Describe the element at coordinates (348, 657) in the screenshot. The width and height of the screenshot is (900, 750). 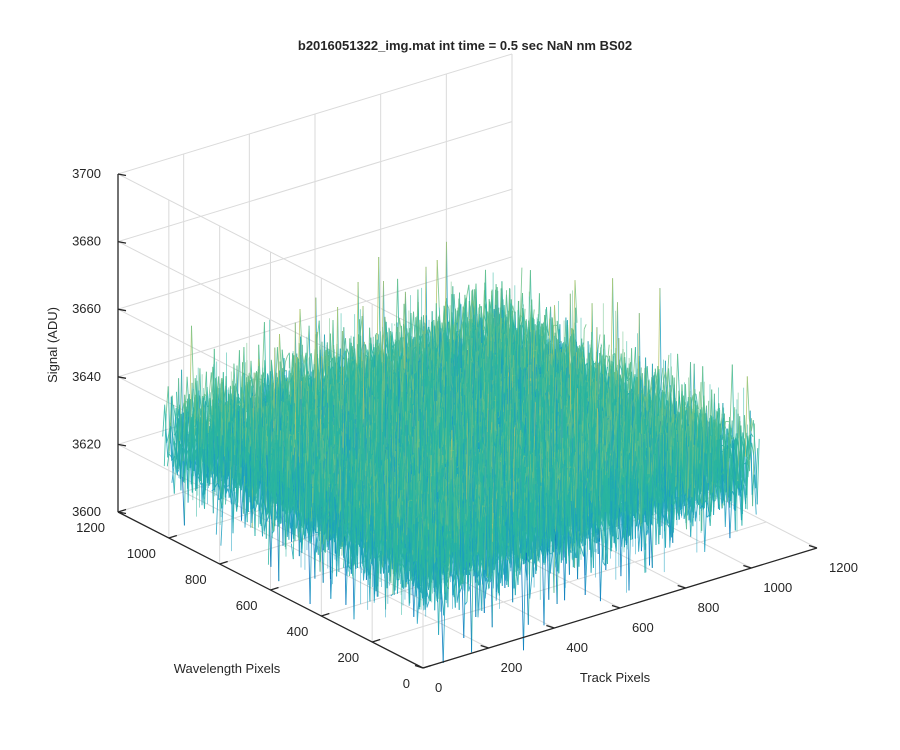
I see `y-tick-label: 200` at that location.